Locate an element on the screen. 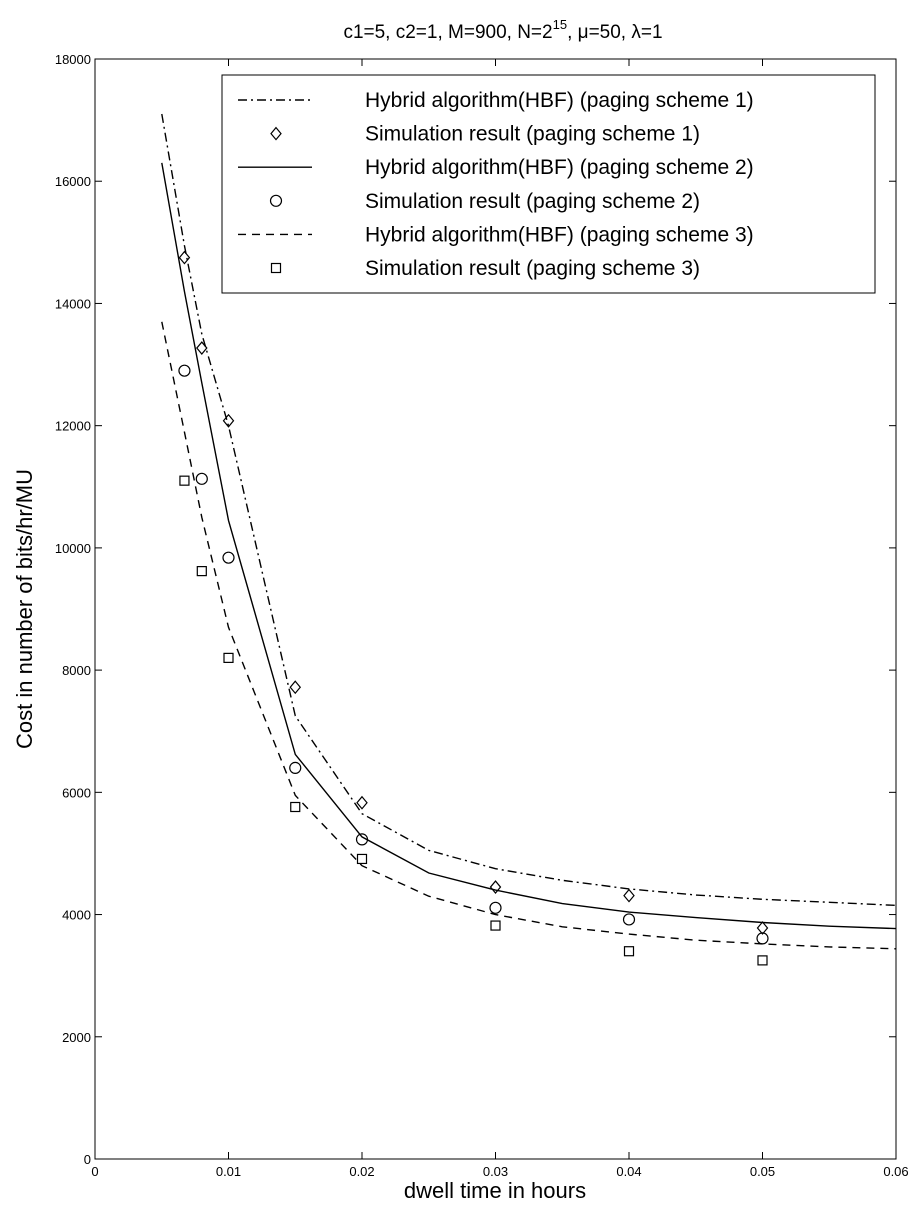 The width and height of the screenshot is (915, 1209). chart-title-suffix: , μ=50, λ=1 is located at coordinates (614, 32).